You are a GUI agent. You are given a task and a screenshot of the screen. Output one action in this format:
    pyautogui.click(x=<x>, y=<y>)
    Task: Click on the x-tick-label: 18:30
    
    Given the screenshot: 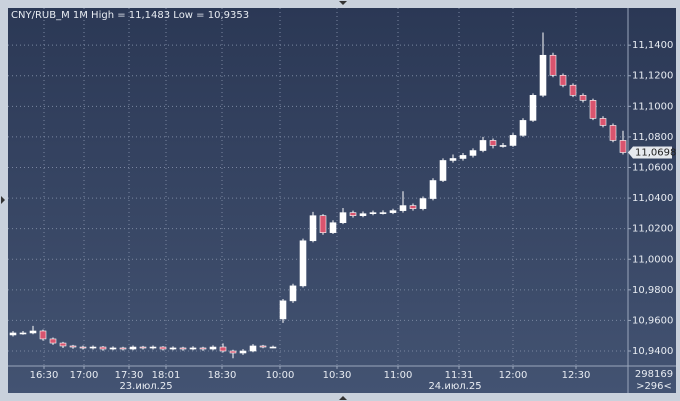 What is the action you would take?
    pyautogui.click(x=222, y=375)
    